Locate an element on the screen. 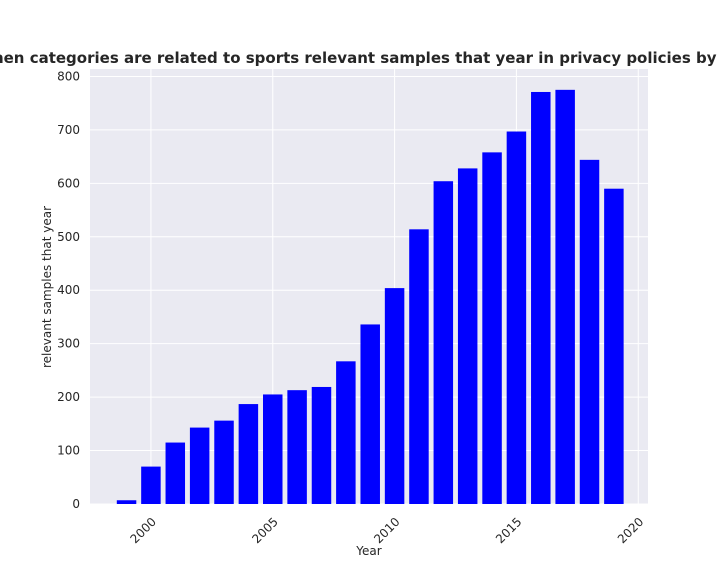 The width and height of the screenshot is (720, 581). y-tick-label: 100 is located at coordinates (68, 451).